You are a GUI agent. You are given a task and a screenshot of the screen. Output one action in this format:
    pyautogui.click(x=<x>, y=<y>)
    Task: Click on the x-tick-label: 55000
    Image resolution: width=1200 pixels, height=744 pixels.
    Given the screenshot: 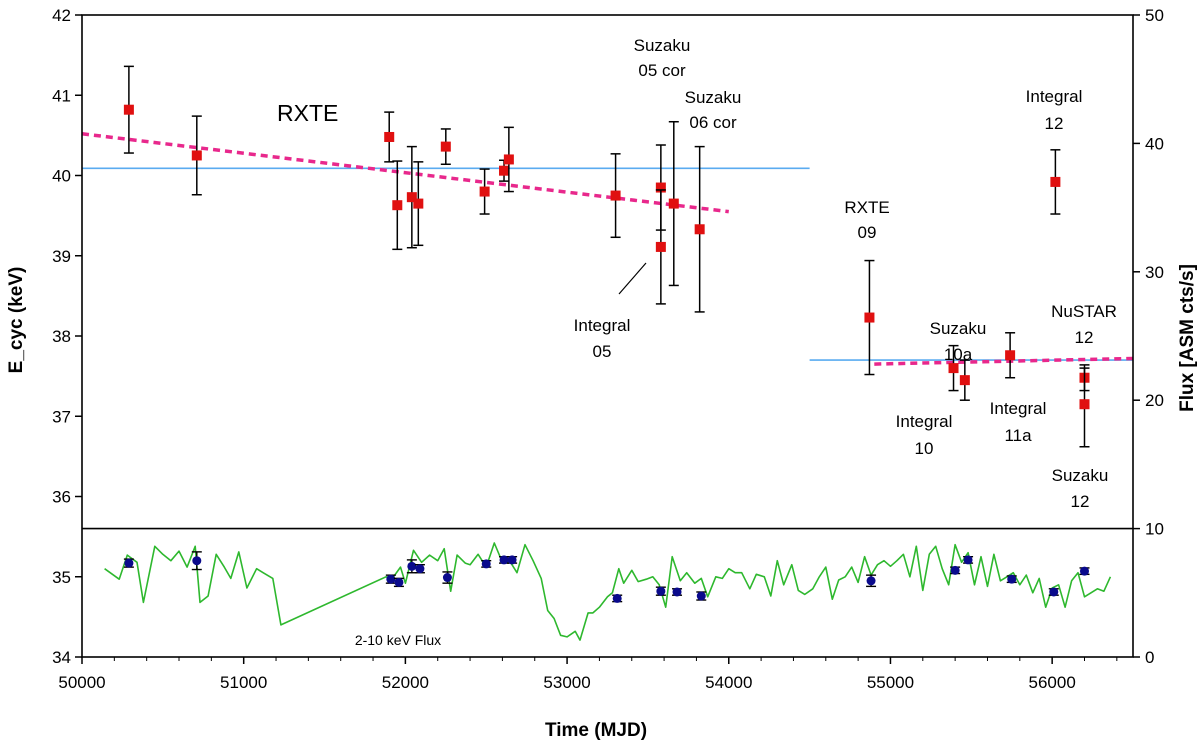 What is the action you would take?
    pyautogui.click(x=890, y=682)
    